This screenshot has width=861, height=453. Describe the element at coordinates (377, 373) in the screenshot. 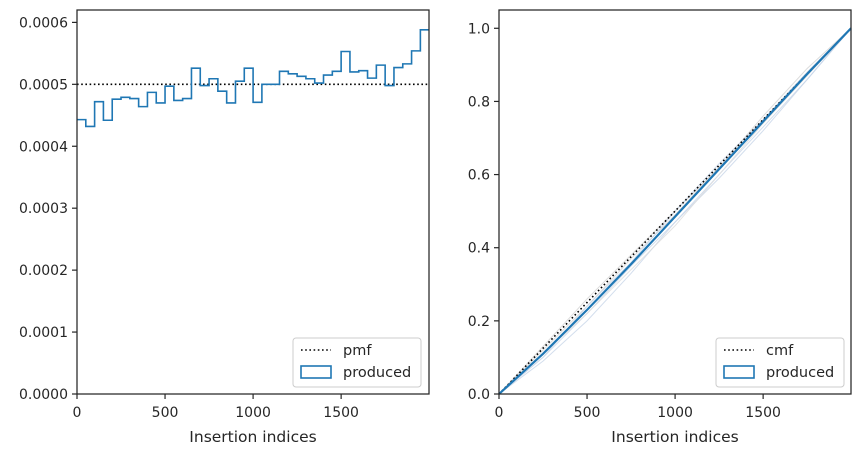

I see `left-legend-produced-label: produced` at that location.